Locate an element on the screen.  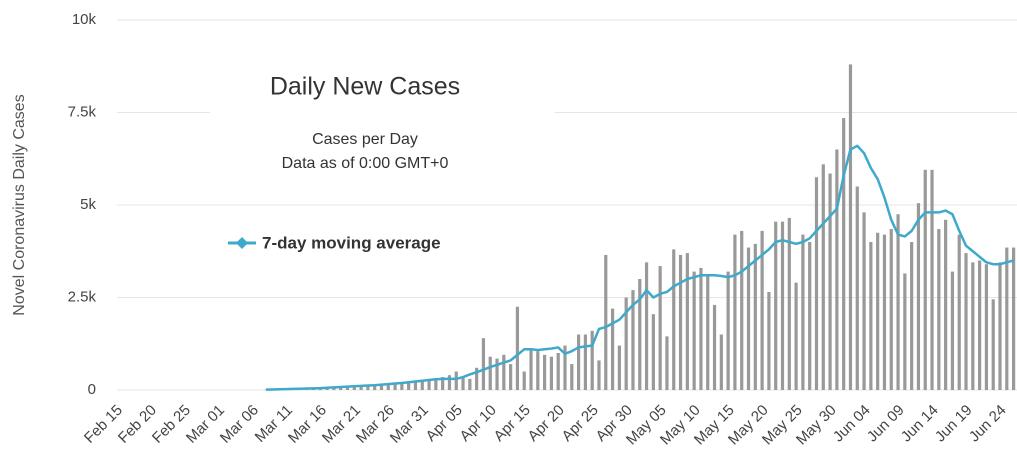
x-tick-label: Jun 24 is located at coordinates (988, 424).